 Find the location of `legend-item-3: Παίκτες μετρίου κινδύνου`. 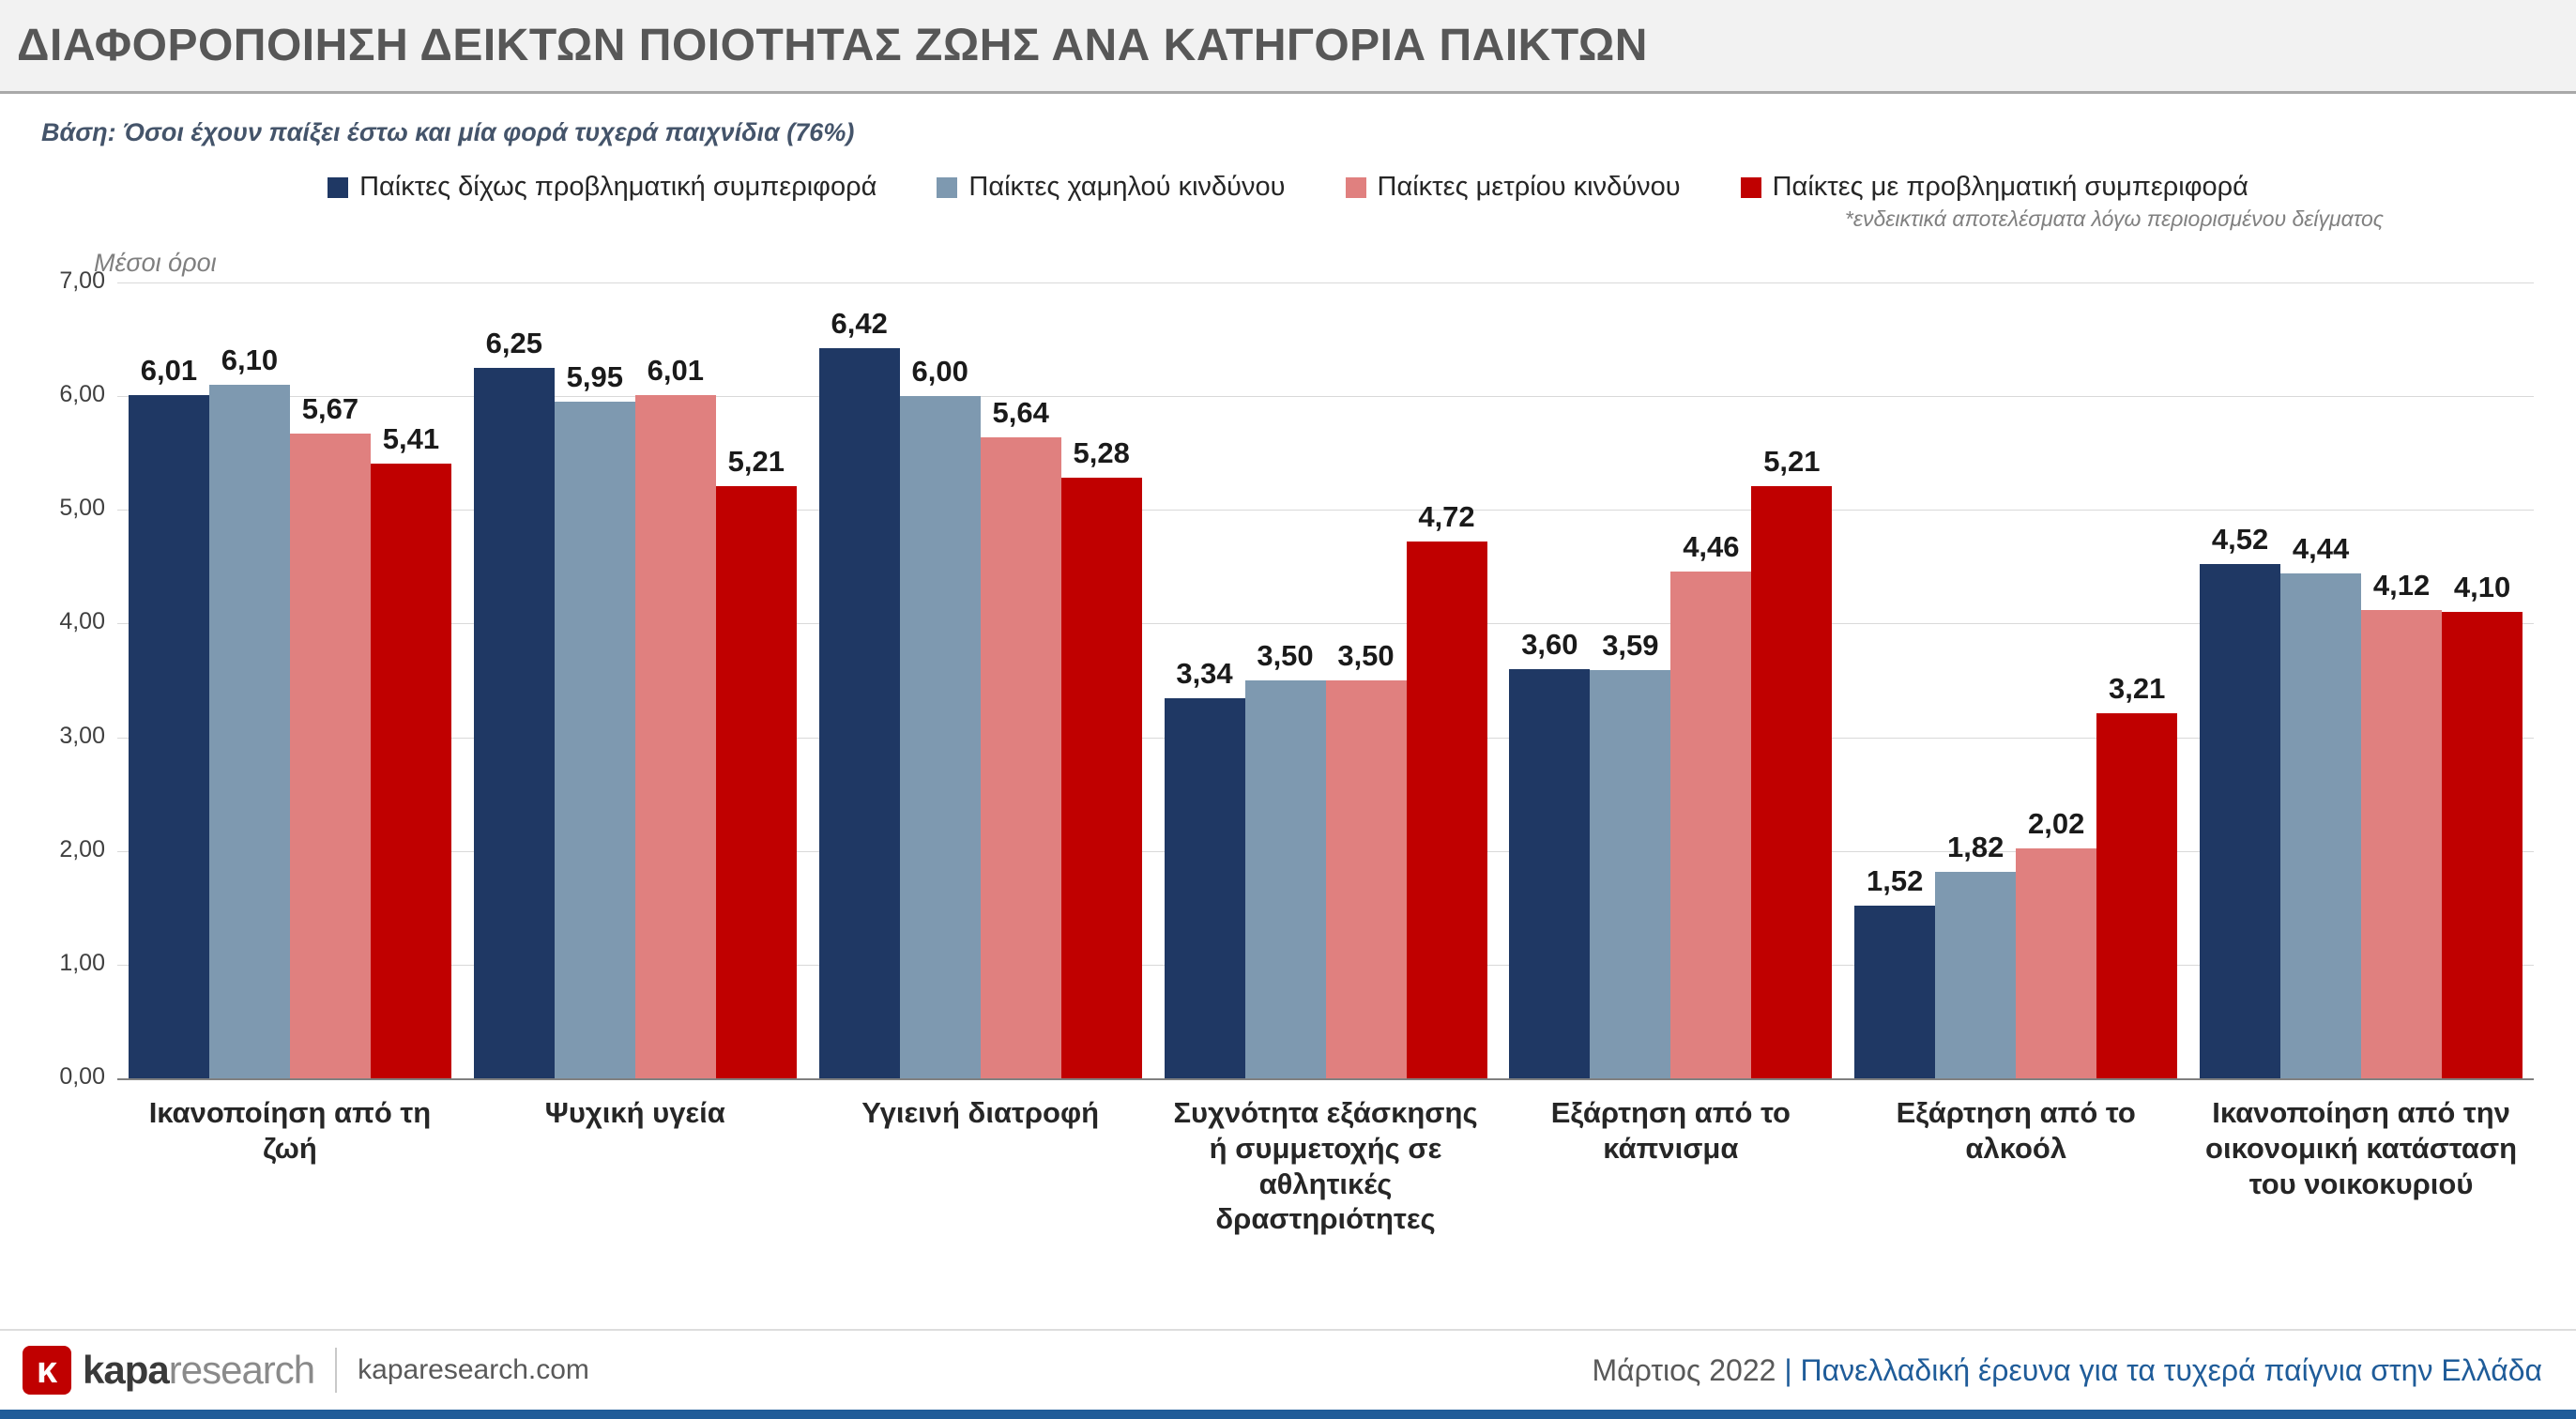

legend-item-3: Παίκτες μετρίου κινδύνου is located at coordinates (1513, 187).